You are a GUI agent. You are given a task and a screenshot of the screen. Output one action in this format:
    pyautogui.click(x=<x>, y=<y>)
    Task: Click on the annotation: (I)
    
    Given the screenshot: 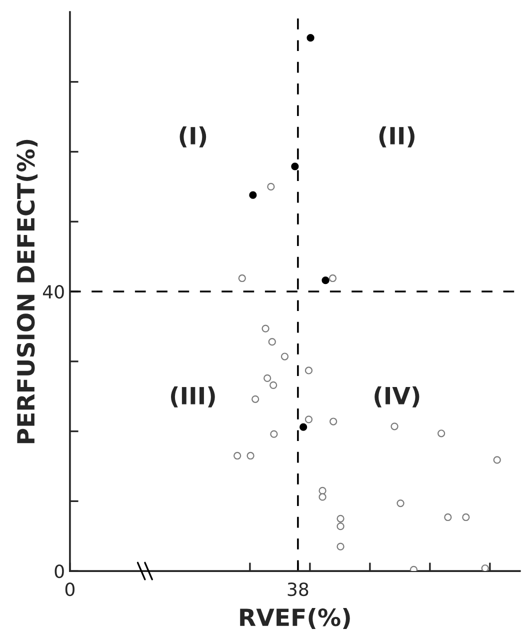 What is the action you would take?
    pyautogui.click(x=193, y=137)
    